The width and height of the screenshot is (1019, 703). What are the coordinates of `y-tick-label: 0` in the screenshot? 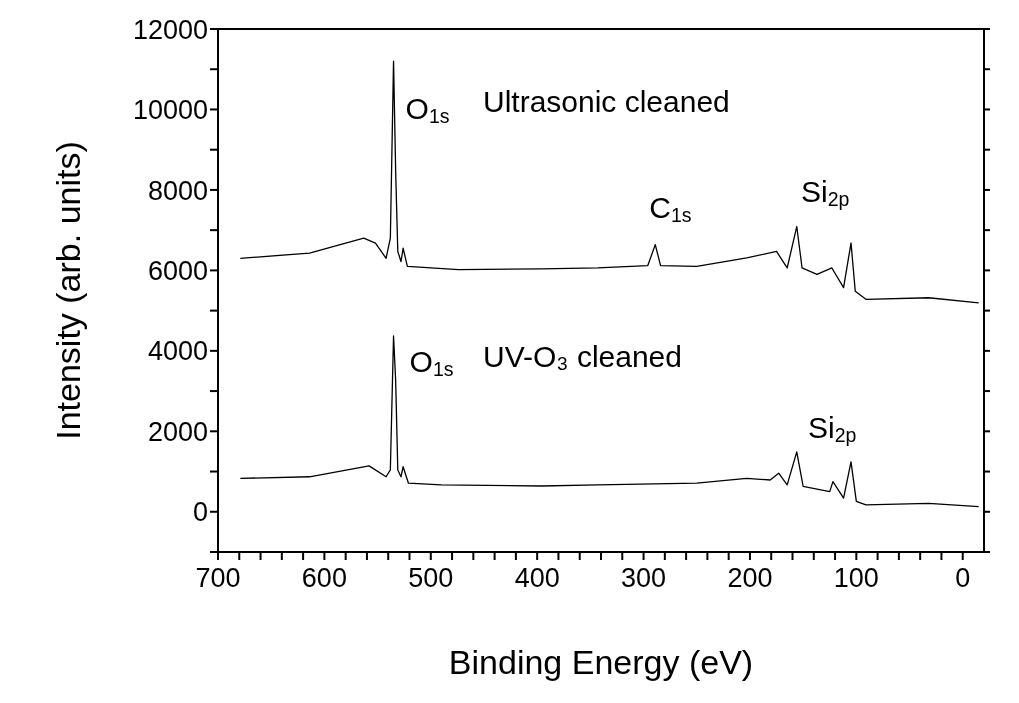 It's located at (200, 512).